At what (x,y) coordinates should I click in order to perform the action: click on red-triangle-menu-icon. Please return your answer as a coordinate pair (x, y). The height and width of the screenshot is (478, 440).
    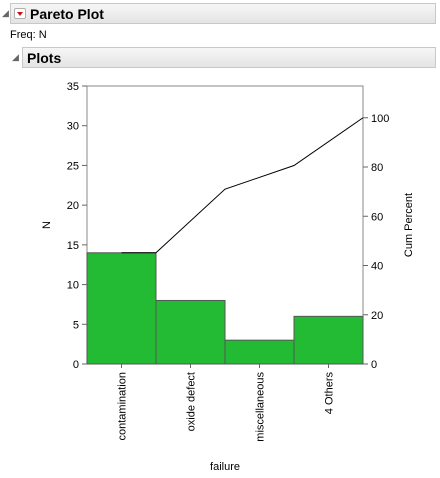
    Looking at the image, I should click on (20, 13).